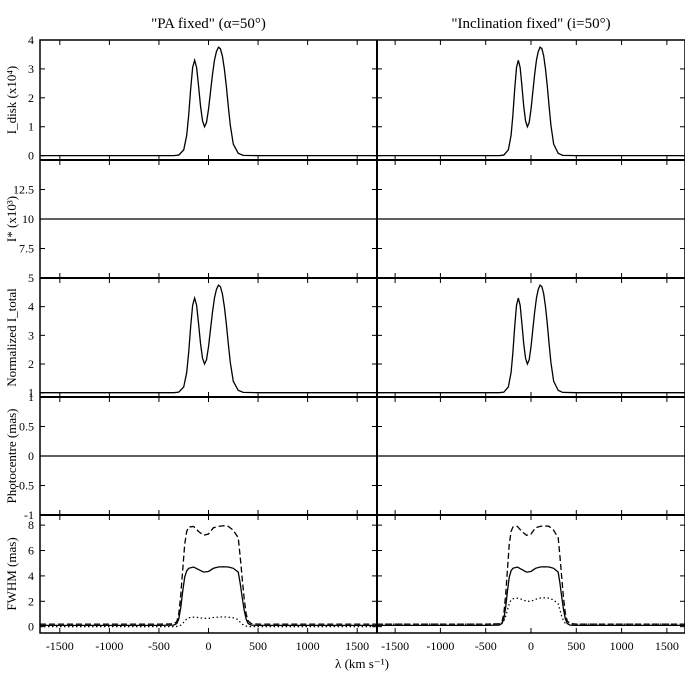  What do you see at coordinates (31, 627) in the screenshot?
I see `row-5-ytick-label-1: 0` at bounding box center [31, 627].